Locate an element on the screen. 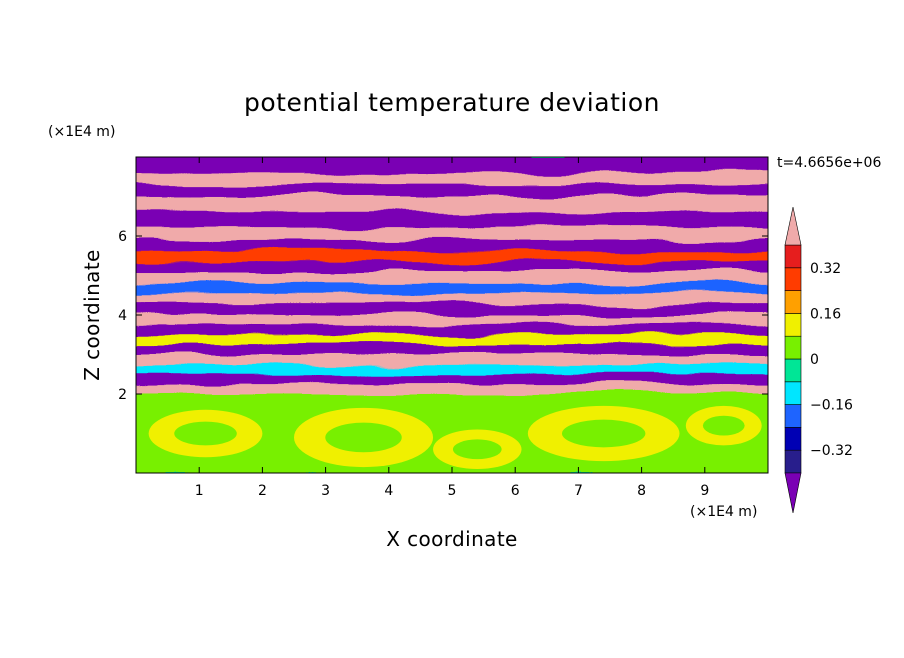  y-axis-label: Z coordinate is located at coordinates (92, 315).